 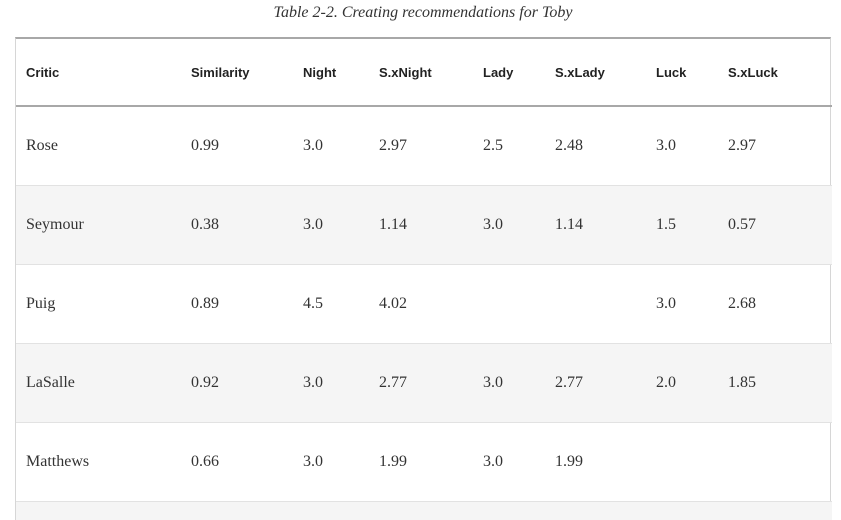 I want to click on header-lady: Lady, so click(x=519, y=73).